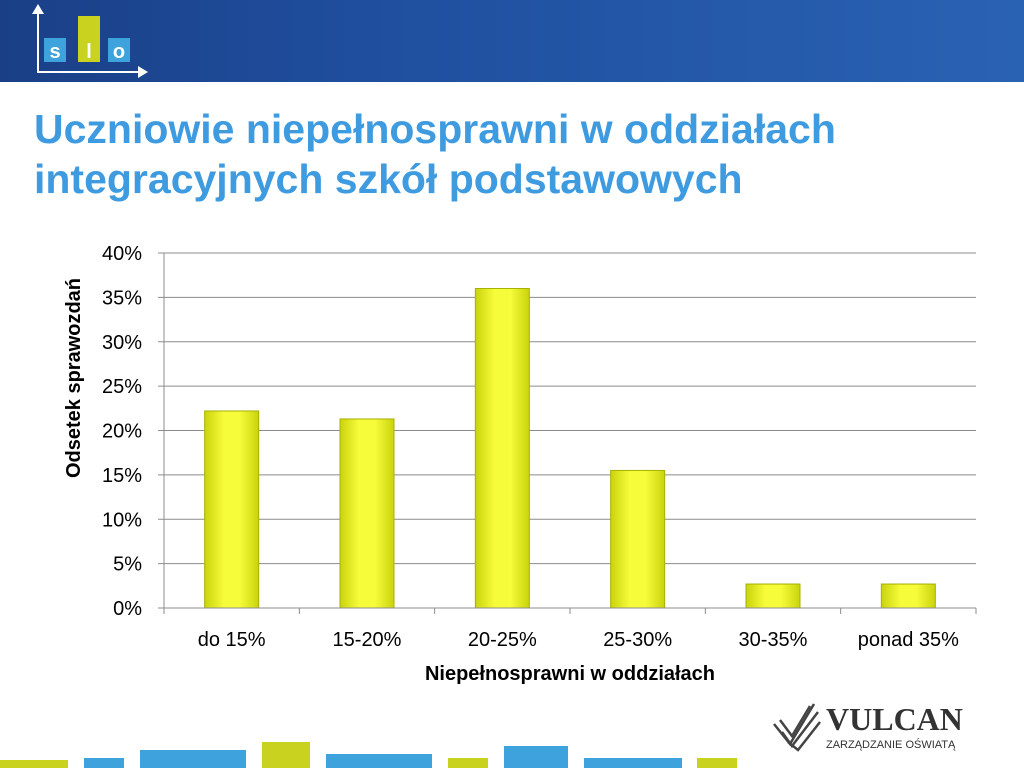  I want to click on slide-title-line-1: Uczniowie niepełnosprawni w oddziałach, so click(435, 129).